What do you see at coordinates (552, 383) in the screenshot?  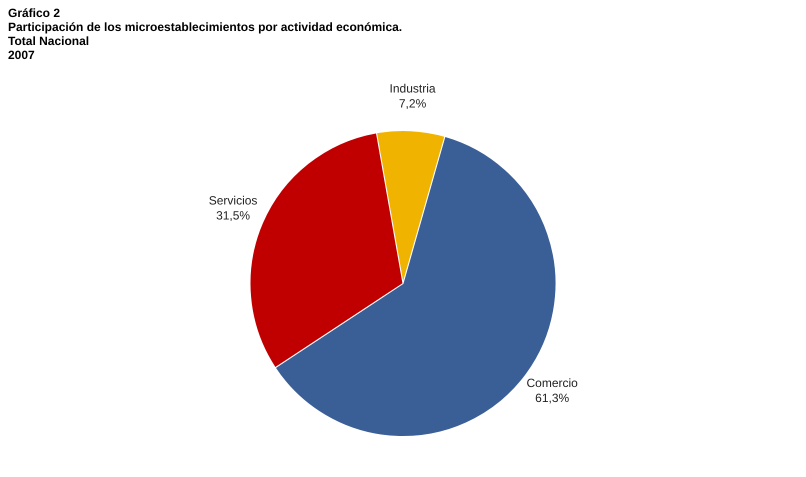 I see `slice-label: Comercio` at bounding box center [552, 383].